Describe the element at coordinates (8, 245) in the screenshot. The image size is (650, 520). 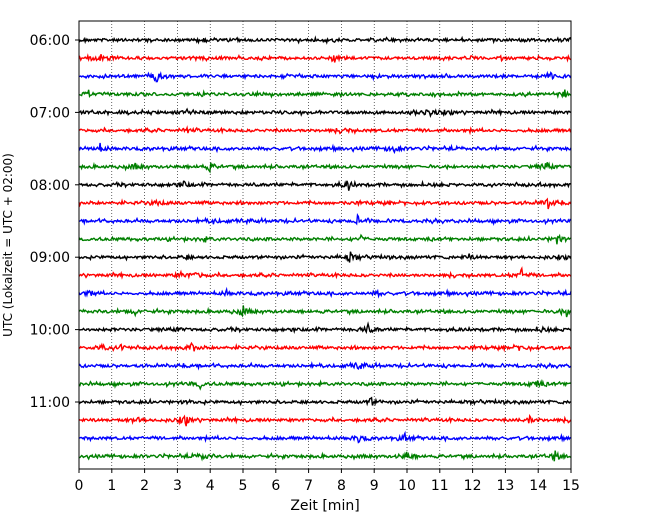
I see `y-axis-label: UTC (Lokalzeit = UTC + 02:00)` at that location.